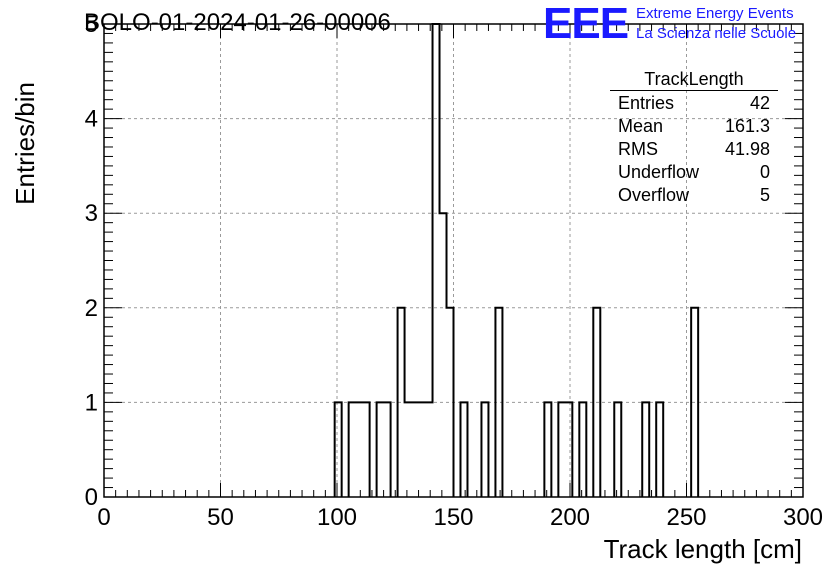 The height and width of the screenshot is (572, 836). Describe the element at coordinates (103, 517) in the screenshot. I see `x-tick-label: 0` at that location.